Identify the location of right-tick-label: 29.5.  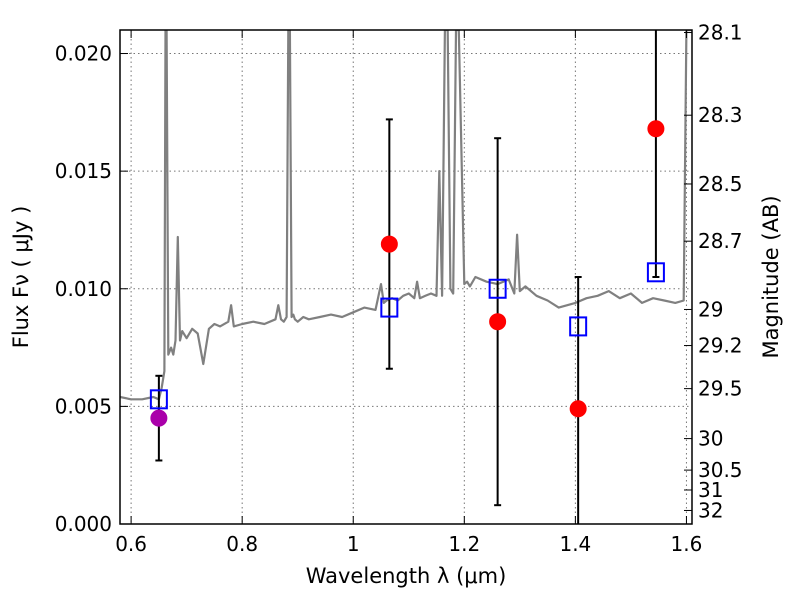
(720, 389).